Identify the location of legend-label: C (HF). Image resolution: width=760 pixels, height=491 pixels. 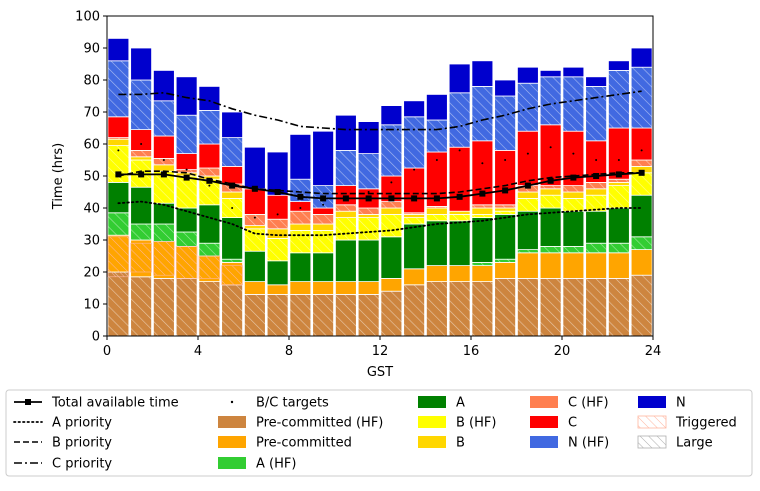
(588, 403).